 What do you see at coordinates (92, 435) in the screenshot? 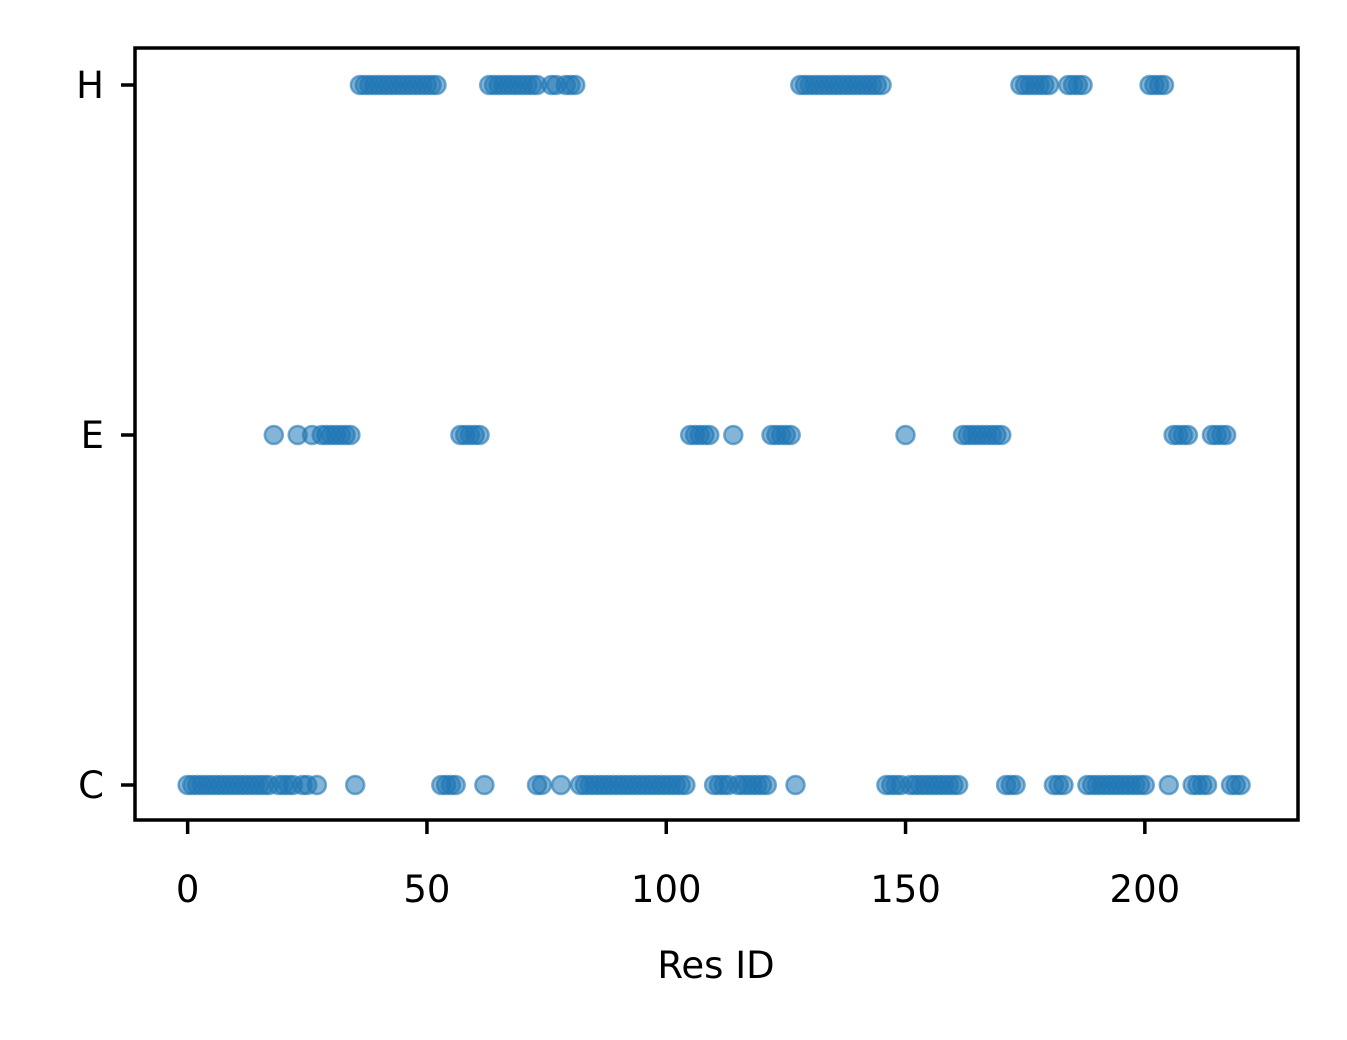
I see `y-tick-label-e: E` at bounding box center [92, 435].